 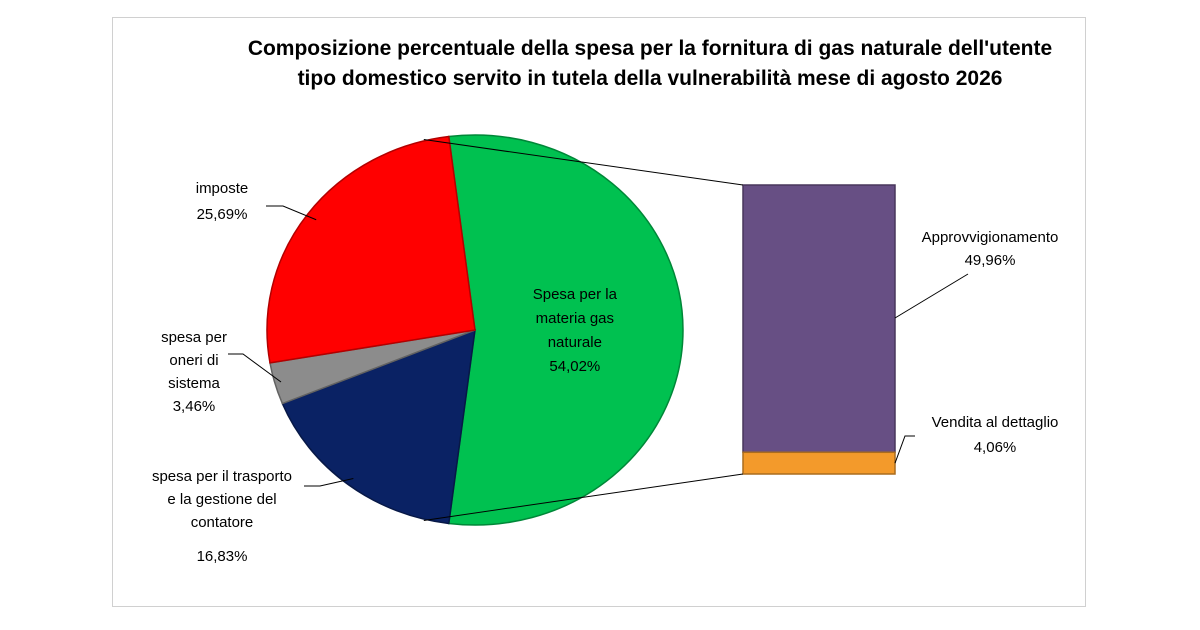 What do you see at coordinates (583, 162) in the screenshot?
I see `connector-line-top` at bounding box center [583, 162].